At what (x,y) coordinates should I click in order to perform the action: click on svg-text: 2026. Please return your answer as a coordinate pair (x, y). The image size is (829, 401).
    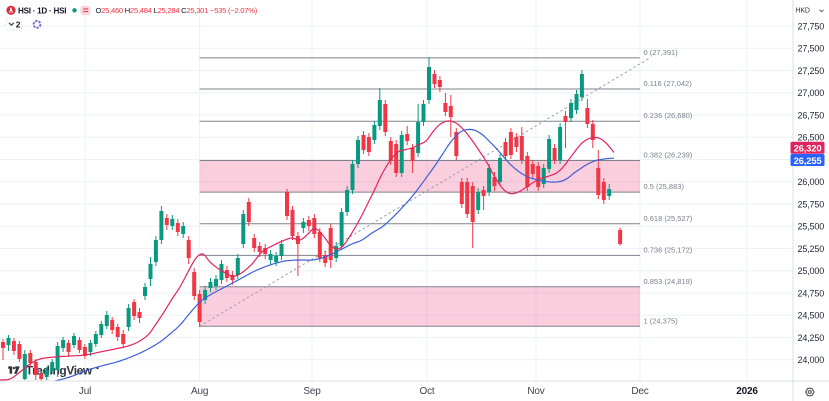
    Looking at the image, I should click on (747, 391).